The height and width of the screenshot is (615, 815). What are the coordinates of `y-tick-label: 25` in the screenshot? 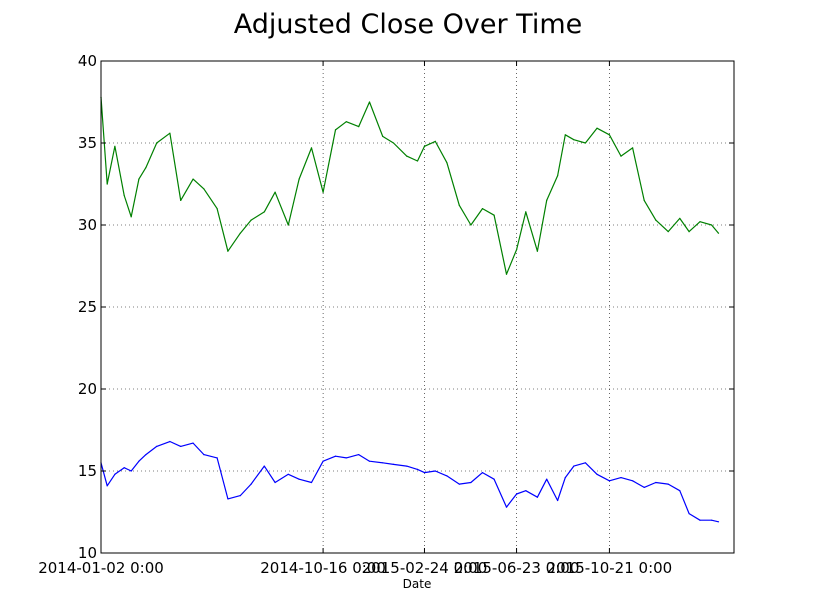 It's located at (87, 307).